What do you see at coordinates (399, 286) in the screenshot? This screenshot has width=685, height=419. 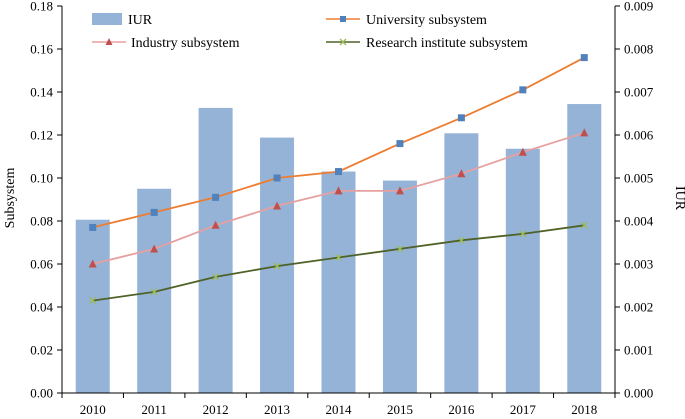 I see `bar-iur-2015` at bounding box center [399, 286].